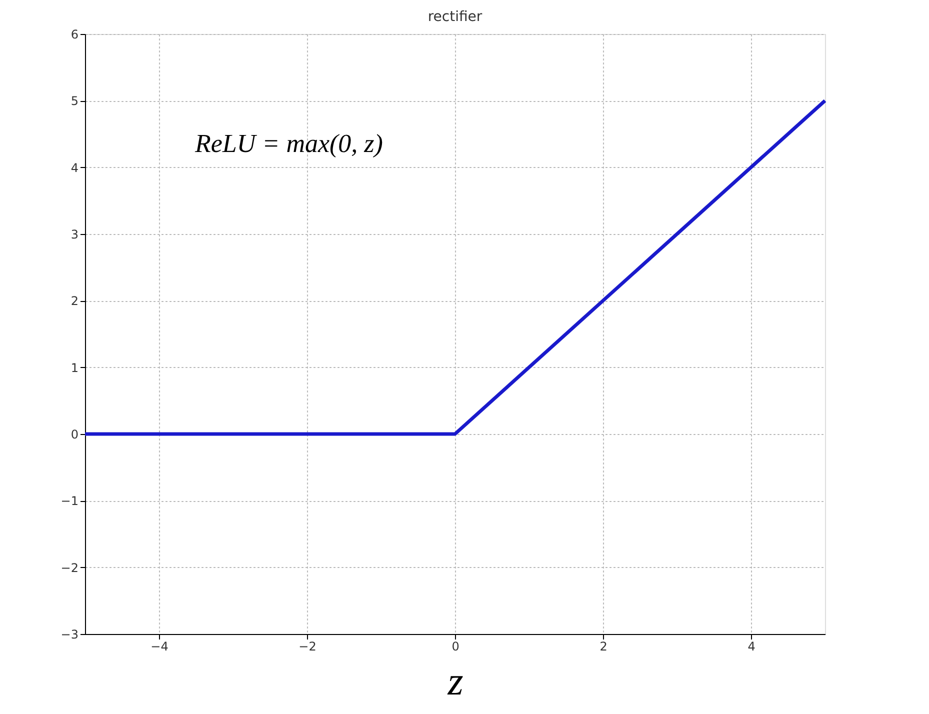 Image resolution: width=929 pixels, height=714 pixels. What do you see at coordinates (159, 647) in the screenshot?
I see `x-tick-label: −4` at bounding box center [159, 647].